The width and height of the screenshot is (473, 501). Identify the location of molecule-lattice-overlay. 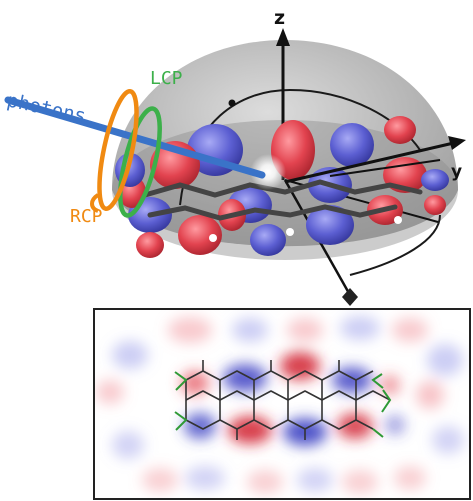
(288, 400).